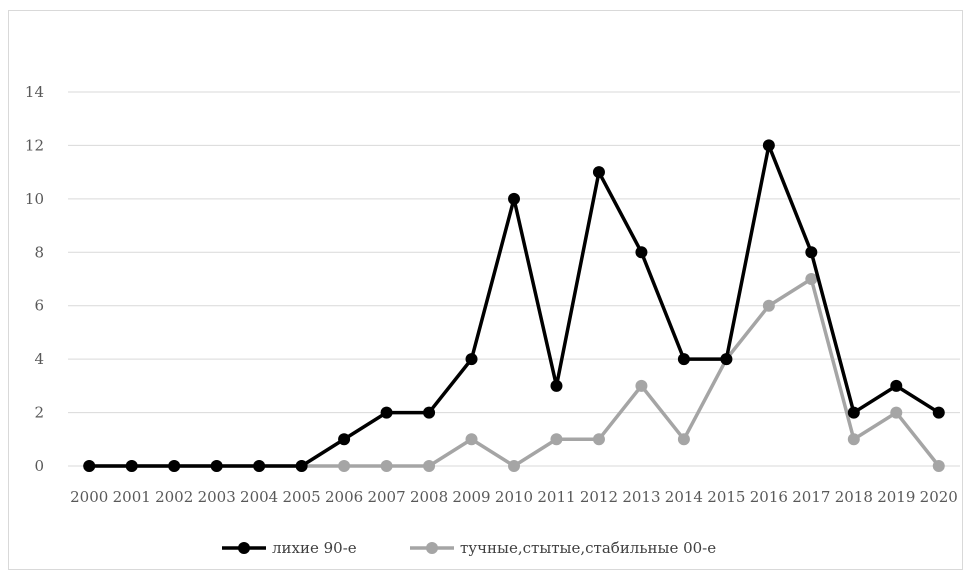  I want to click on x-tick-label: 2001, so click(132, 497).